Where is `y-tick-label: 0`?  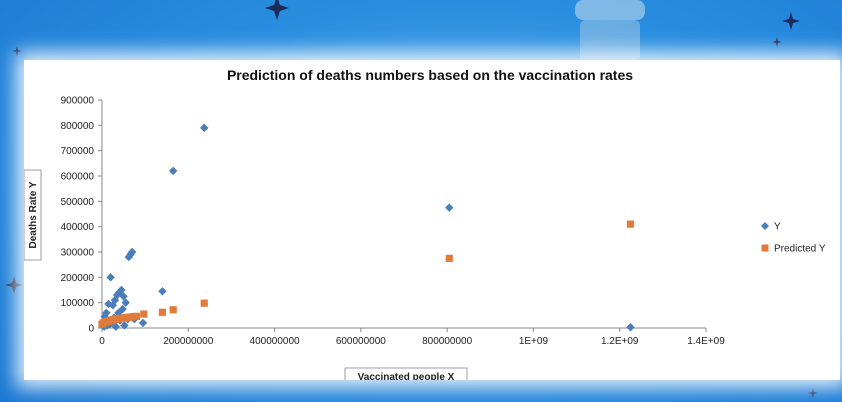 y-tick-label: 0 is located at coordinates (91, 329).